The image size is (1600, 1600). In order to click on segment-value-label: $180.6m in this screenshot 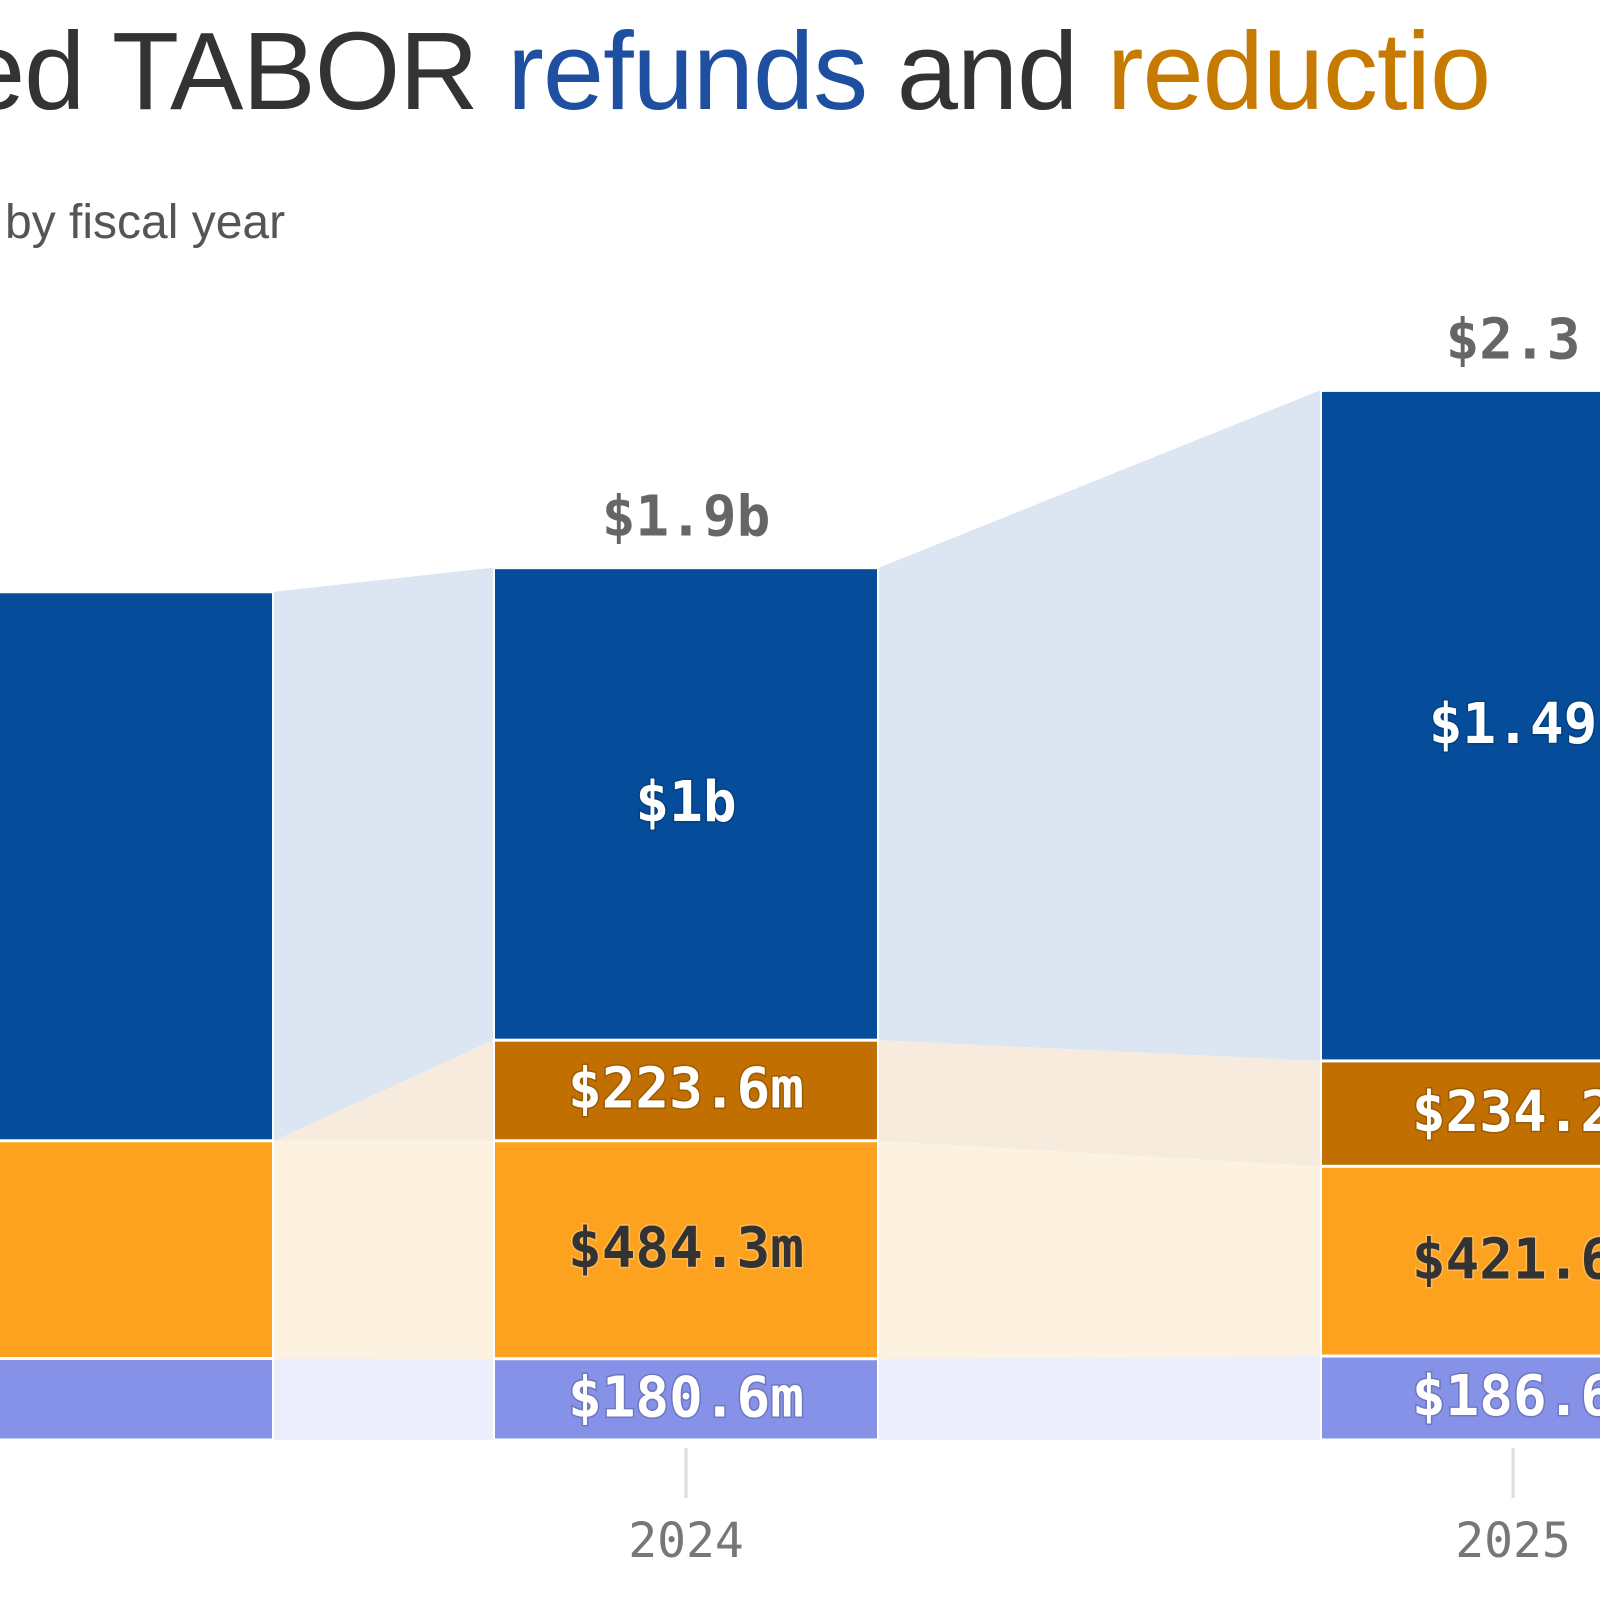, I will do `click(686, 1398)`.